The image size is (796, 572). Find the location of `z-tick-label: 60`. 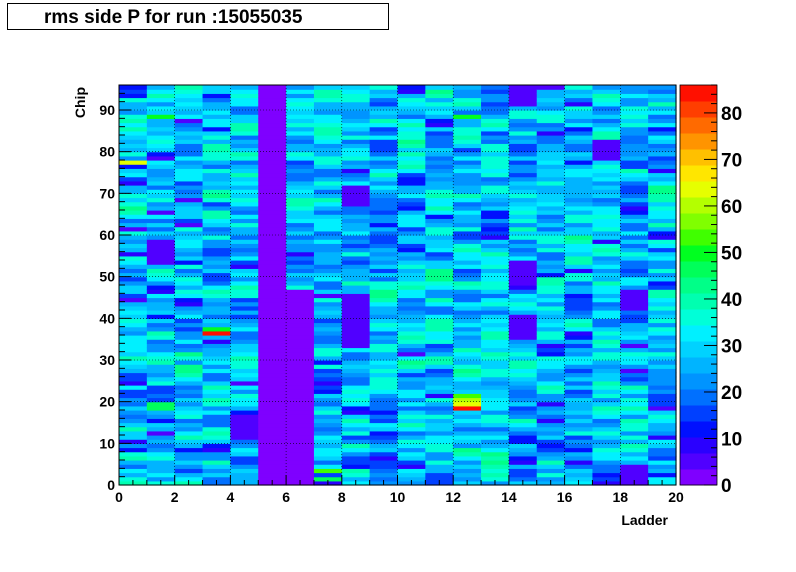

z-tick-label: 60 is located at coordinates (731, 207).